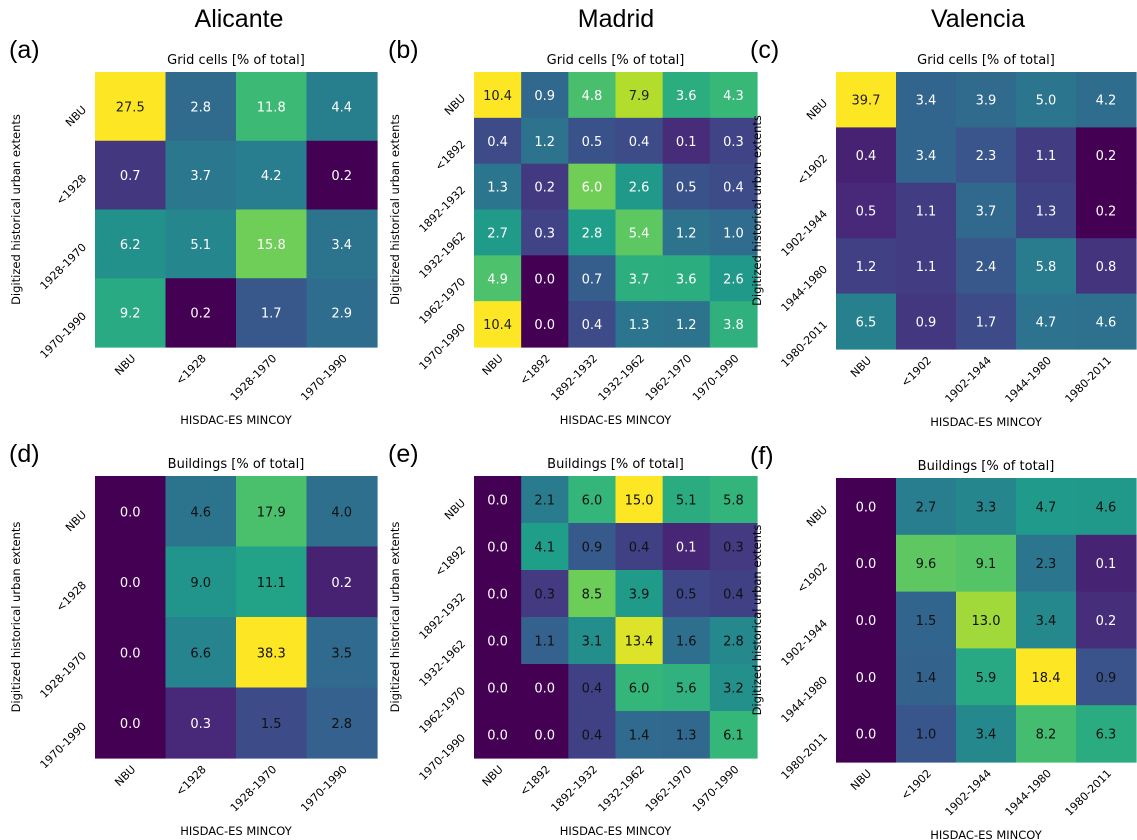 The image size is (1137, 840). I want to click on cell-value: 1.0, so click(733, 233).